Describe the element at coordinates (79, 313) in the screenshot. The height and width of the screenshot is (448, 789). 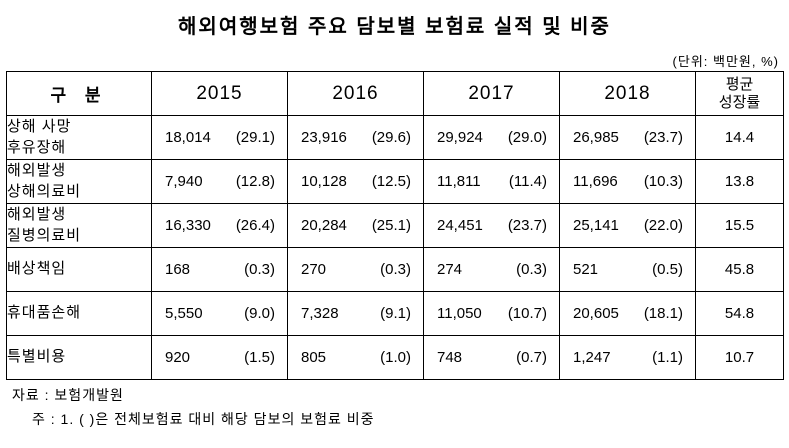
I see `row-label: 휴대품손해` at that location.